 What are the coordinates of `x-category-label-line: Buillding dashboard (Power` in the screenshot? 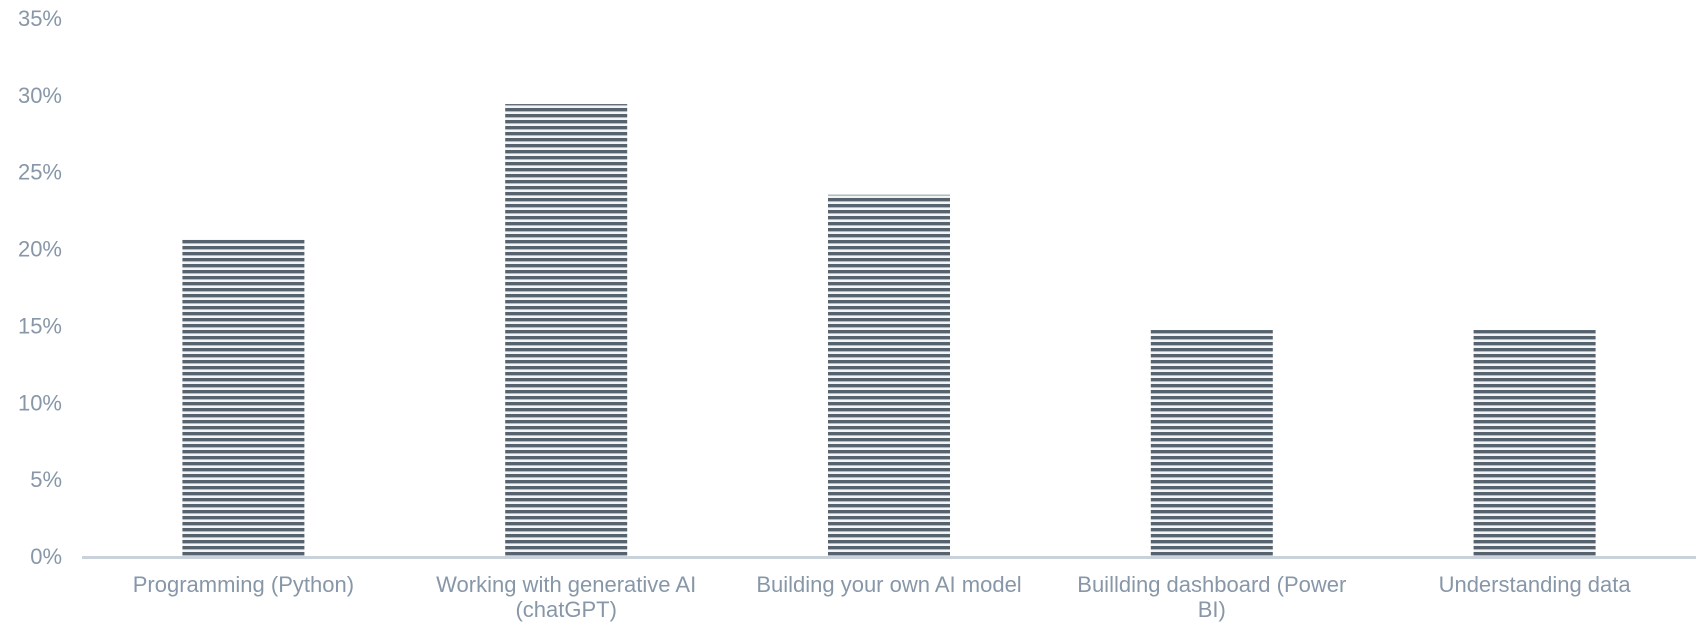 It's located at (1211, 584).